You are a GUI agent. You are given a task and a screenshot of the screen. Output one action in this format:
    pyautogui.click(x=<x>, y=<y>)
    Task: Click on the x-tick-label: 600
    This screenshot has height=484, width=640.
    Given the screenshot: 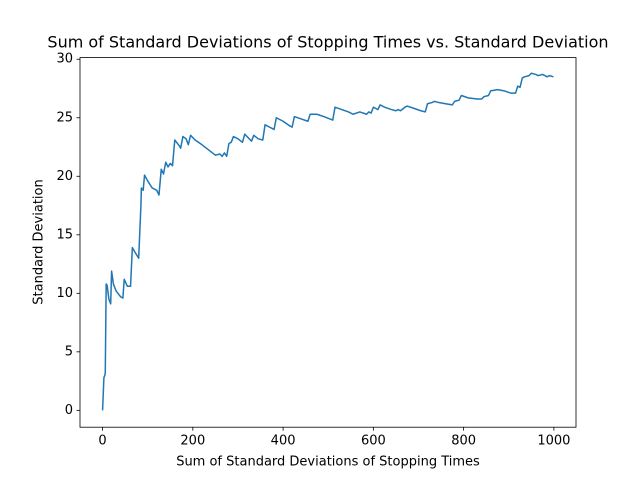 What is the action you would take?
    pyautogui.click(x=373, y=441)
    